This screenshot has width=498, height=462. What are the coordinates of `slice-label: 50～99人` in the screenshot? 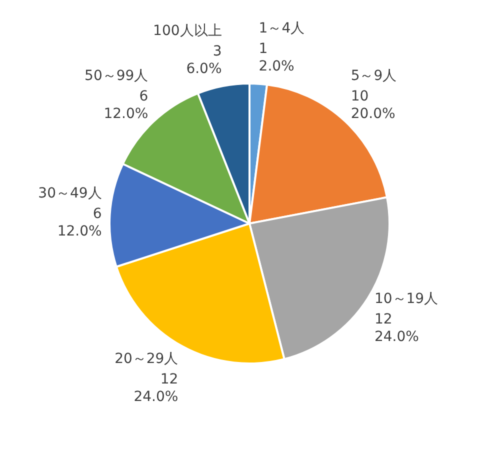 It's located at (116, 76).